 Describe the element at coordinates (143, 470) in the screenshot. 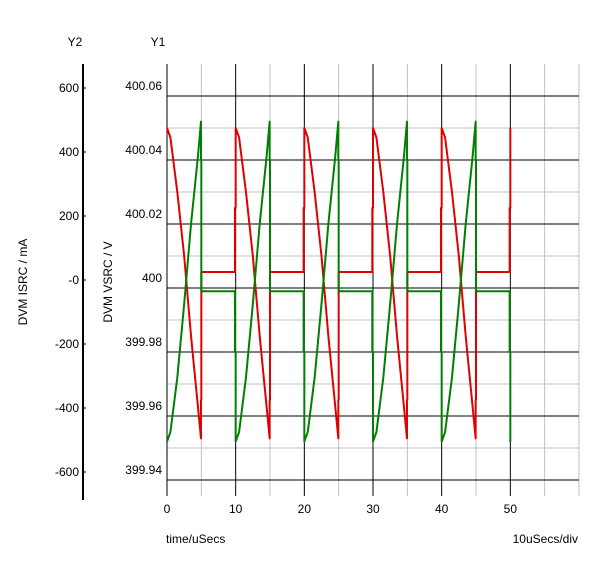

I see `y1-tick-label: 399.94` at that location.